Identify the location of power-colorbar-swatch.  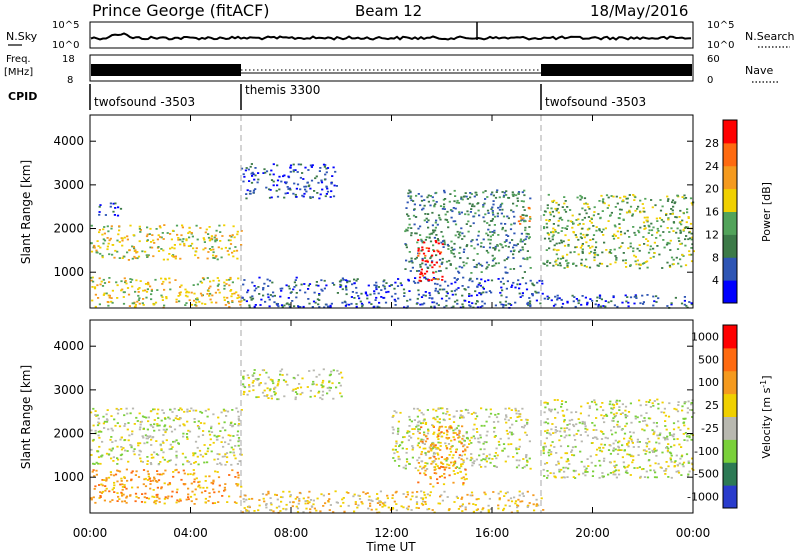
(730, 223).